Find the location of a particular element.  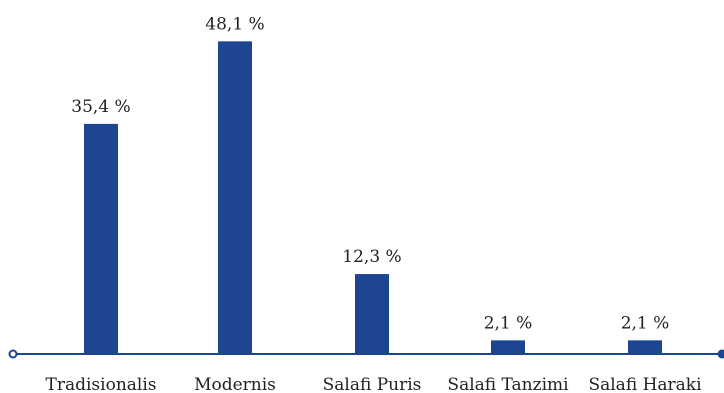

value-label-salafi-haraki: 2,1 % is located at coordinates (645, 323).